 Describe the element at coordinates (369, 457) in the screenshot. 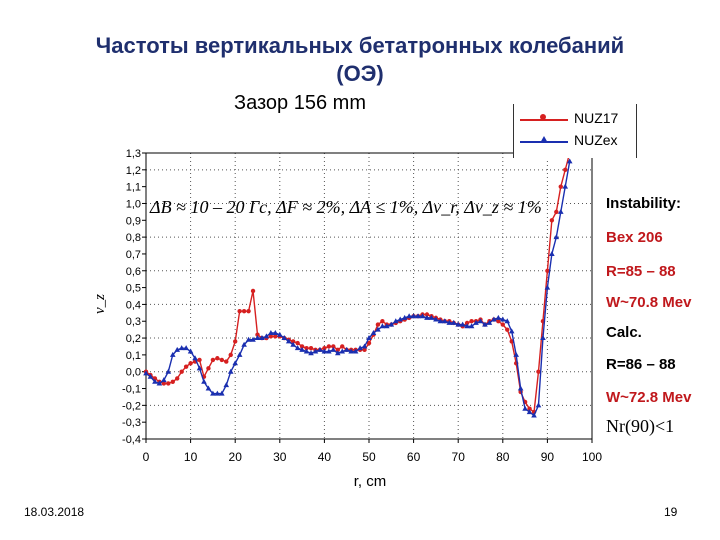

I see `x-tick-label: 50` at that location.